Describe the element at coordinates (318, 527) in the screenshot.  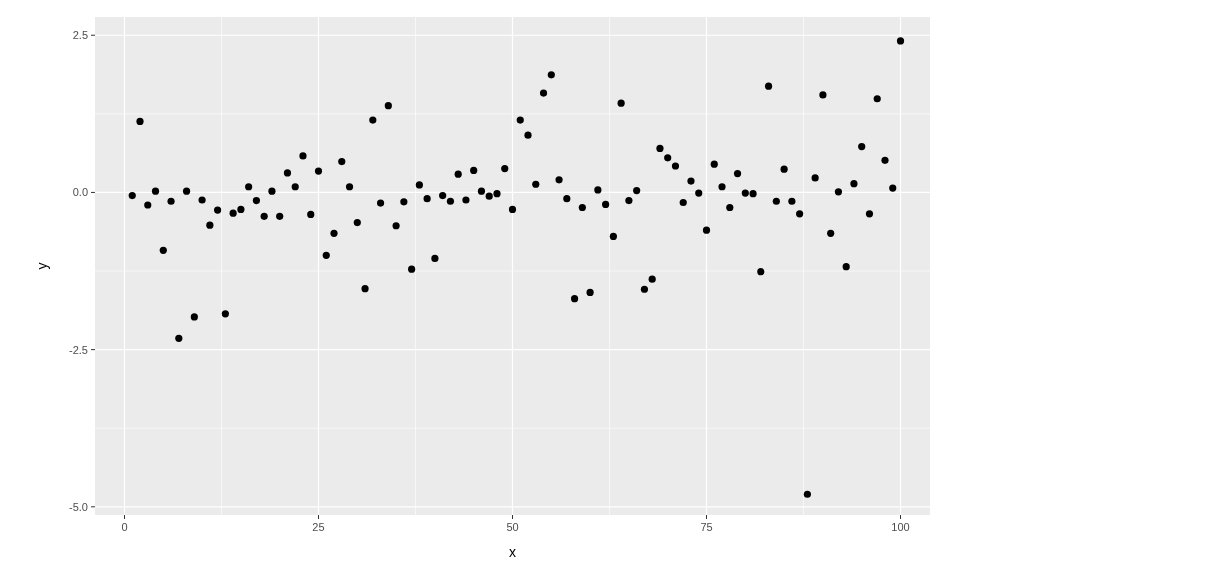
I see `x-tick-label: 25` at that location.